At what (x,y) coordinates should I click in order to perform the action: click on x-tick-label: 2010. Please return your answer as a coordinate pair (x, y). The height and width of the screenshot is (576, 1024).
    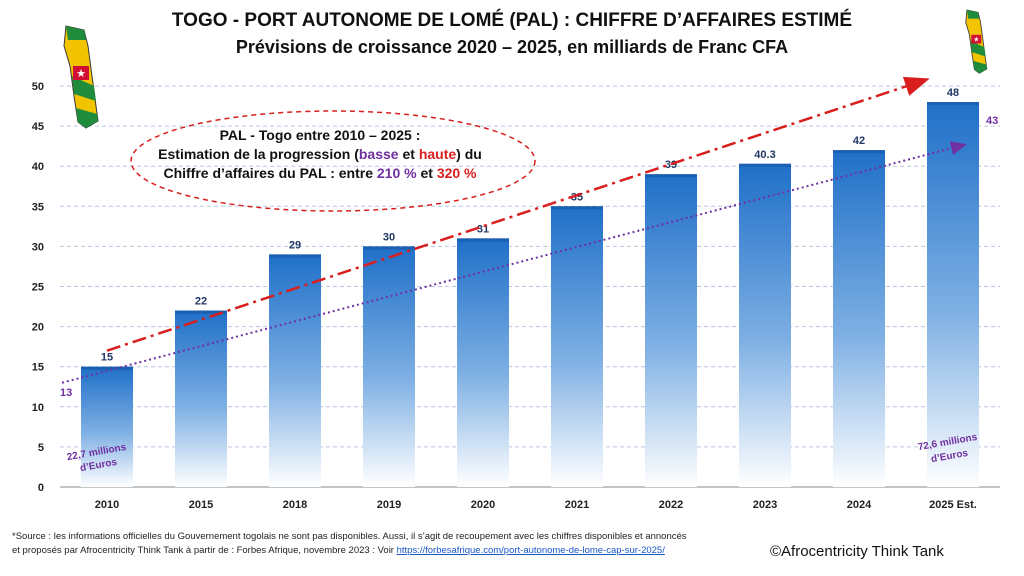
    Looking at the image, I should click on (107, 505).